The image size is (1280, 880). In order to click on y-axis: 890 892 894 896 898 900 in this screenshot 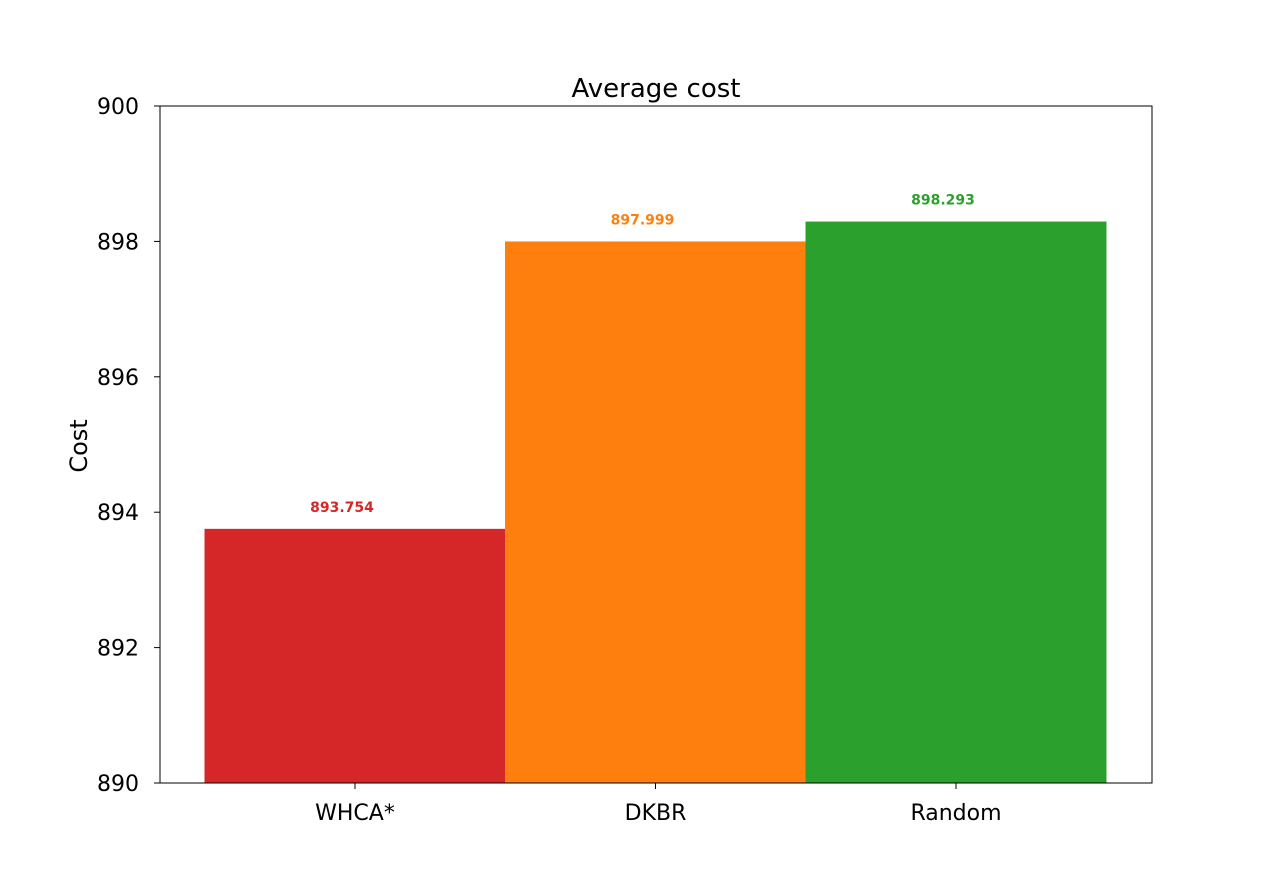, I will do `click(128, 446)`.